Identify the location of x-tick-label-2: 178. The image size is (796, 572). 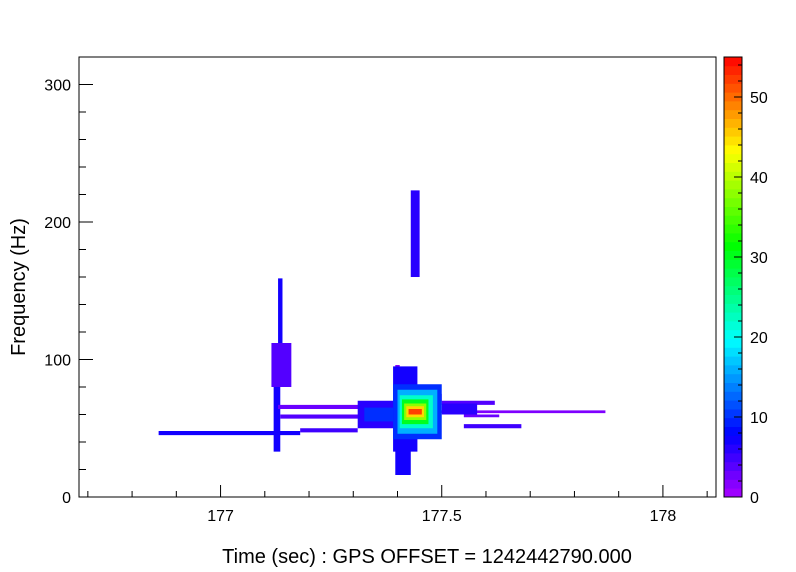
(663, 516).